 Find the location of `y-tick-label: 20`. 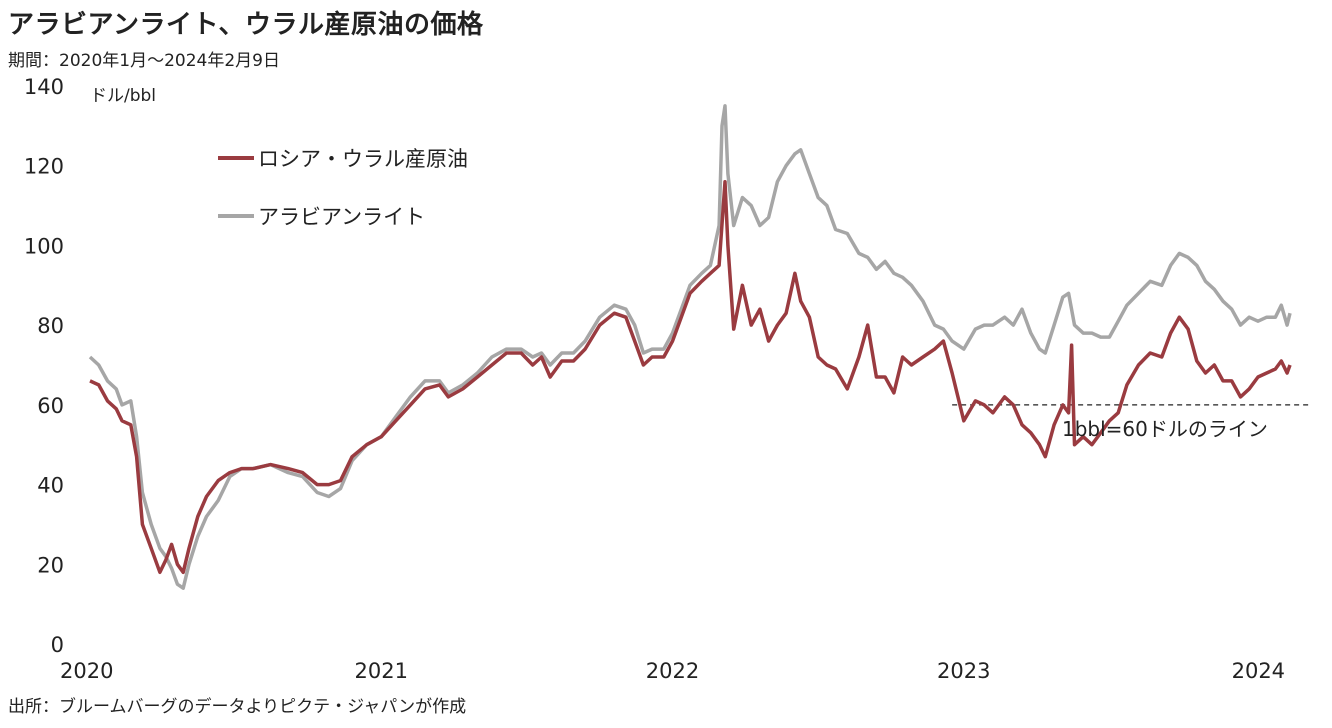

y-tick-label: 20 is located at coordinates (50, 565).